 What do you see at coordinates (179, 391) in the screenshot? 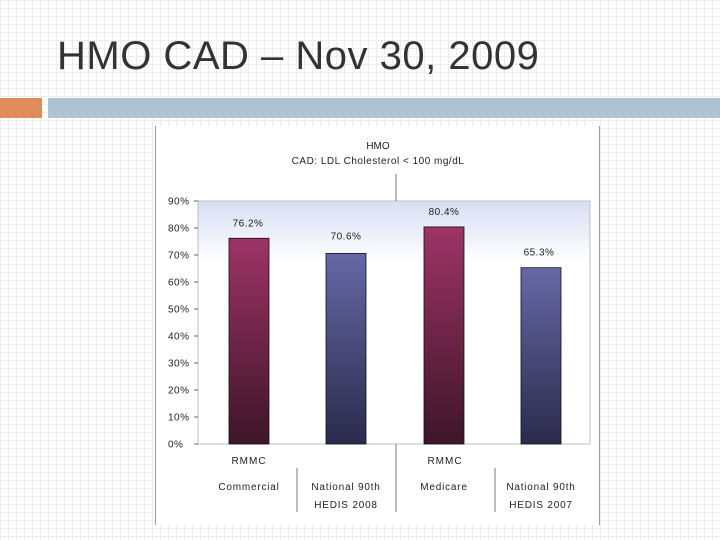
I see `y-tick-label: 20%` at bounding box center [179, 391].